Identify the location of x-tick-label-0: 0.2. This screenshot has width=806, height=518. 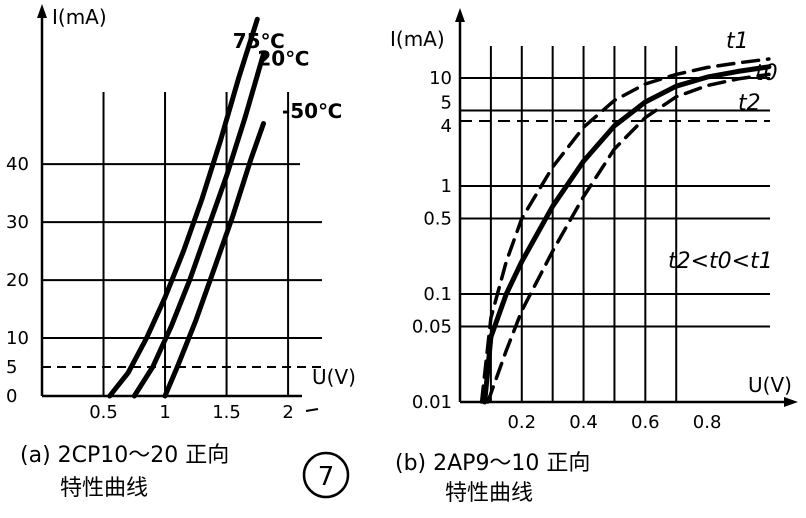
(521, 422).